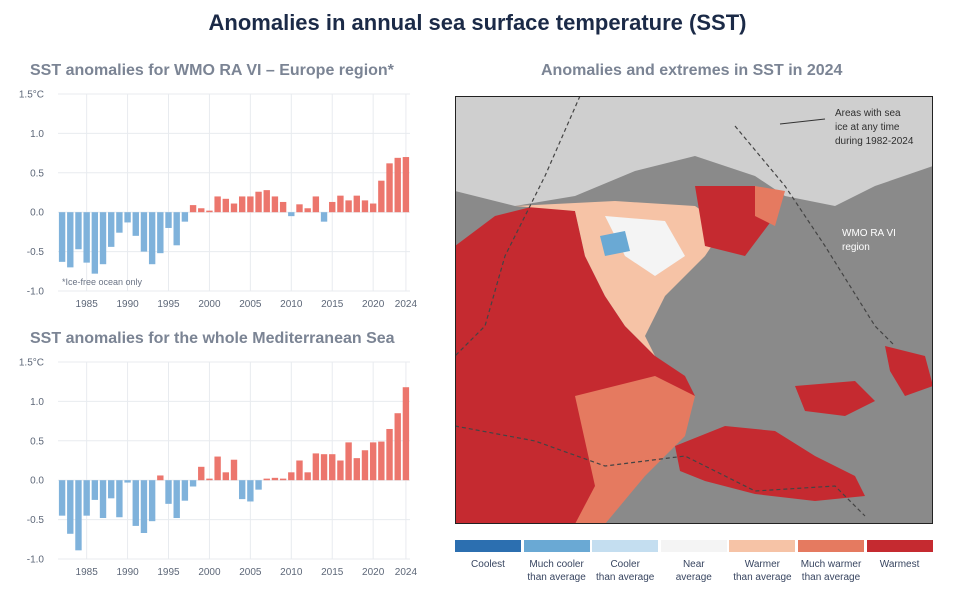 This screenshot has height=606, width=955. I want to click on y-tick-label: 1.0, so click(37, 402).